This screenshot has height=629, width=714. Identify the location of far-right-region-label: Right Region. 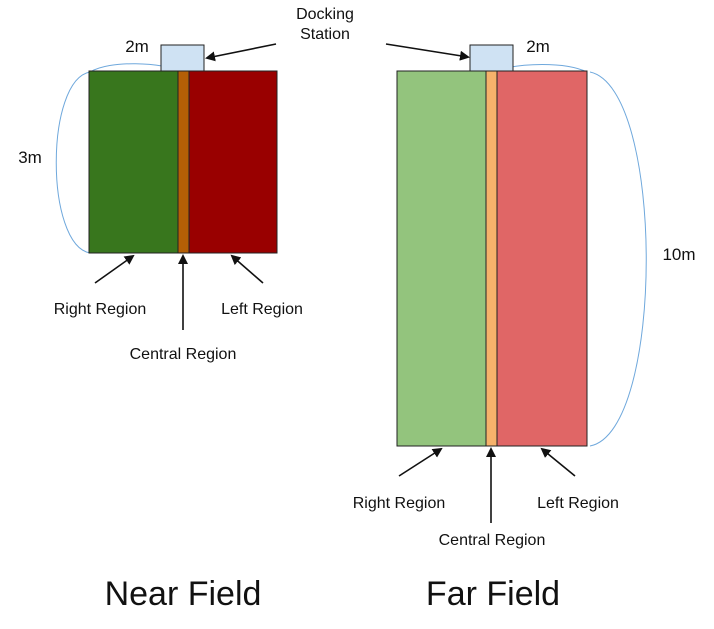
(399, 503).